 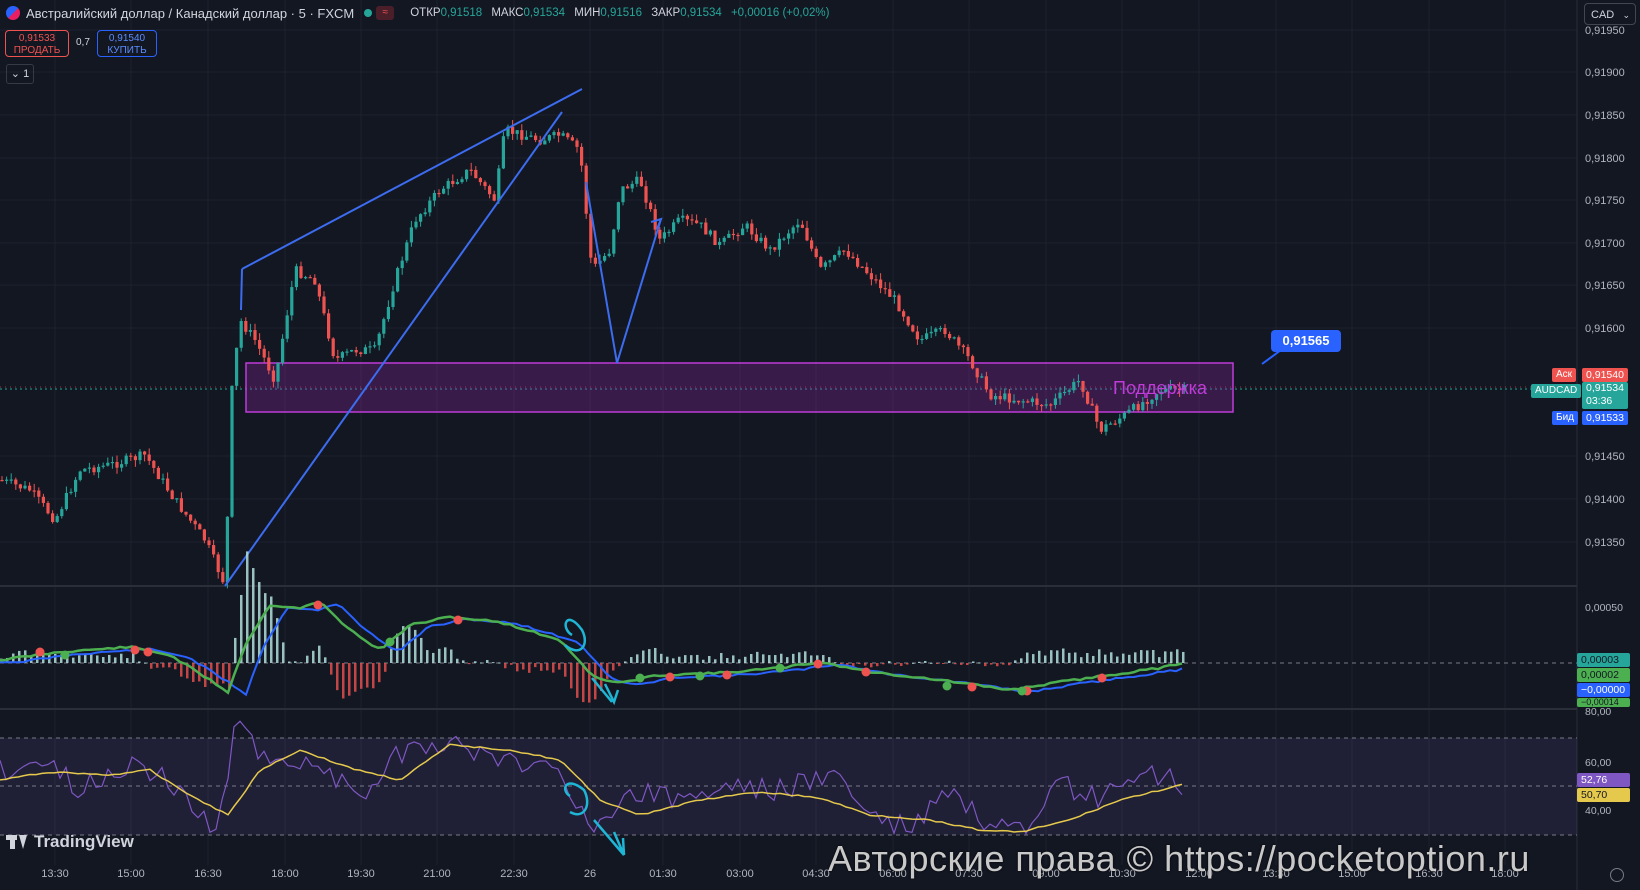 What do you see at coordinates (461, 13) in the screenshot?
I see `ohlc-open-value: 0,91518` at bounding box center [461, 13].